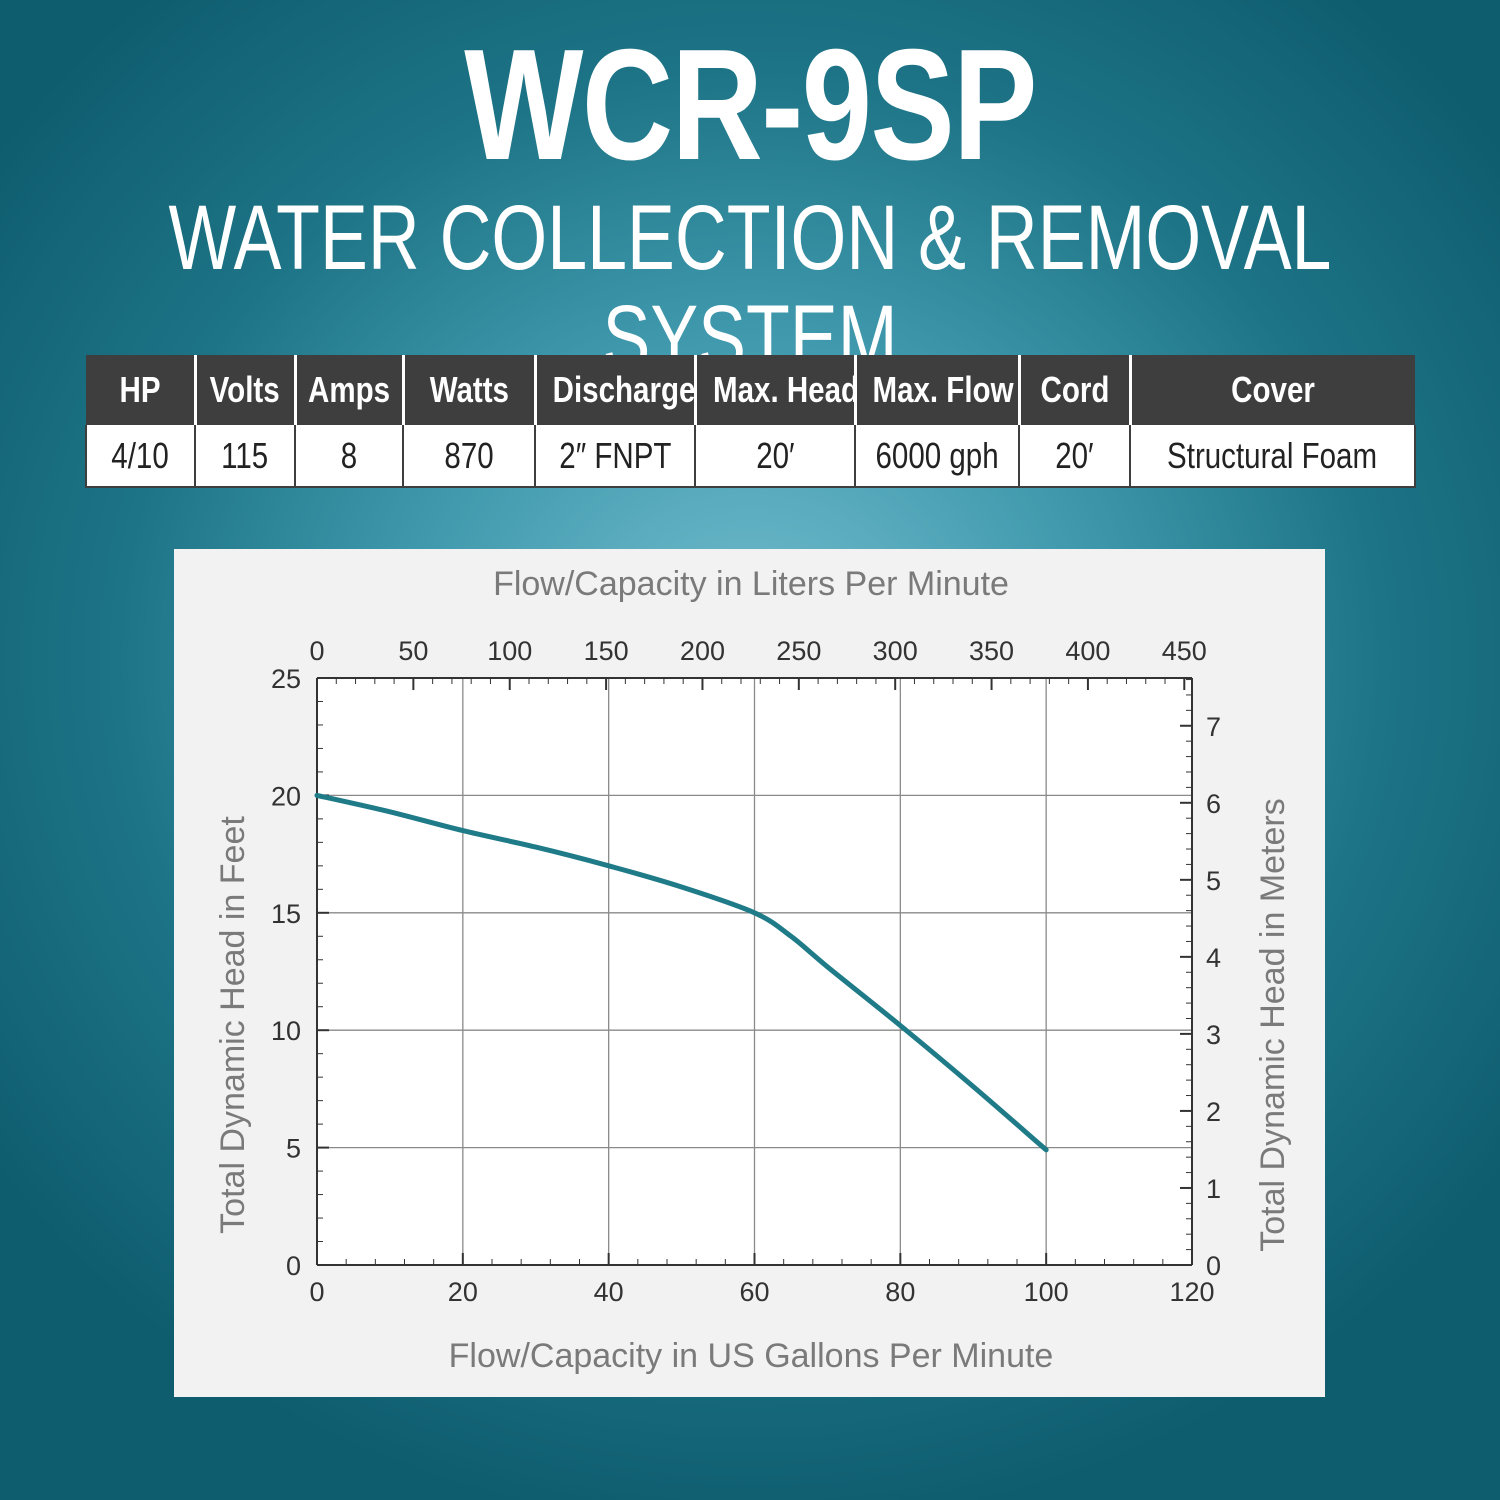 This screenshot has width=1500, height=1500. What do you see at coordinates (1213, 727) in the screenshot?
I see `y2-tick-label: 7` at bounding box center [1213, 727].